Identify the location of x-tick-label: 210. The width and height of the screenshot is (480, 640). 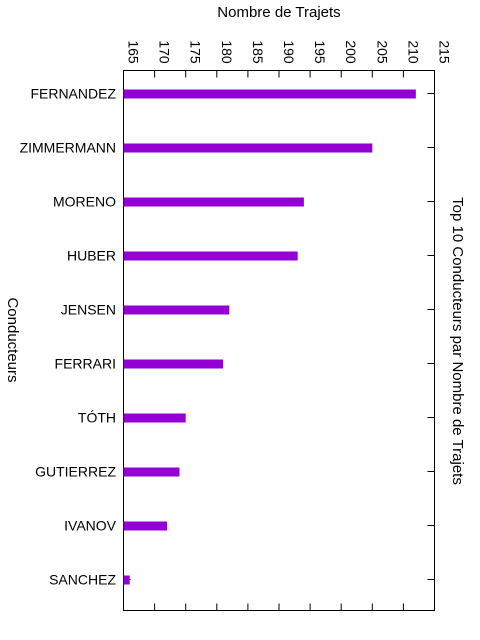
(413, 52).